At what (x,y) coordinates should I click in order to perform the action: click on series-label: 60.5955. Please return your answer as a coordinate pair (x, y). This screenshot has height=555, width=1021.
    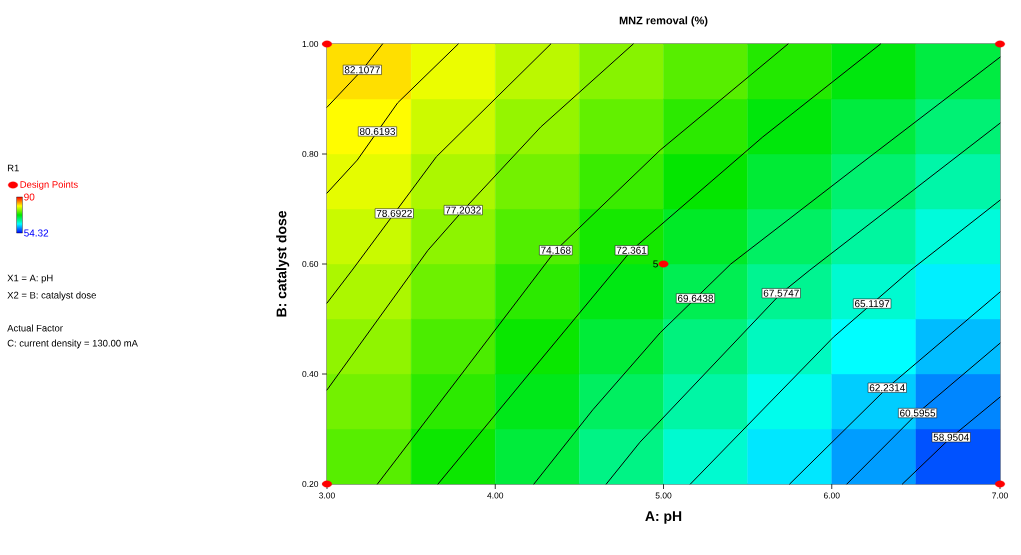
    Looking at the image, I should click on (918, 413).